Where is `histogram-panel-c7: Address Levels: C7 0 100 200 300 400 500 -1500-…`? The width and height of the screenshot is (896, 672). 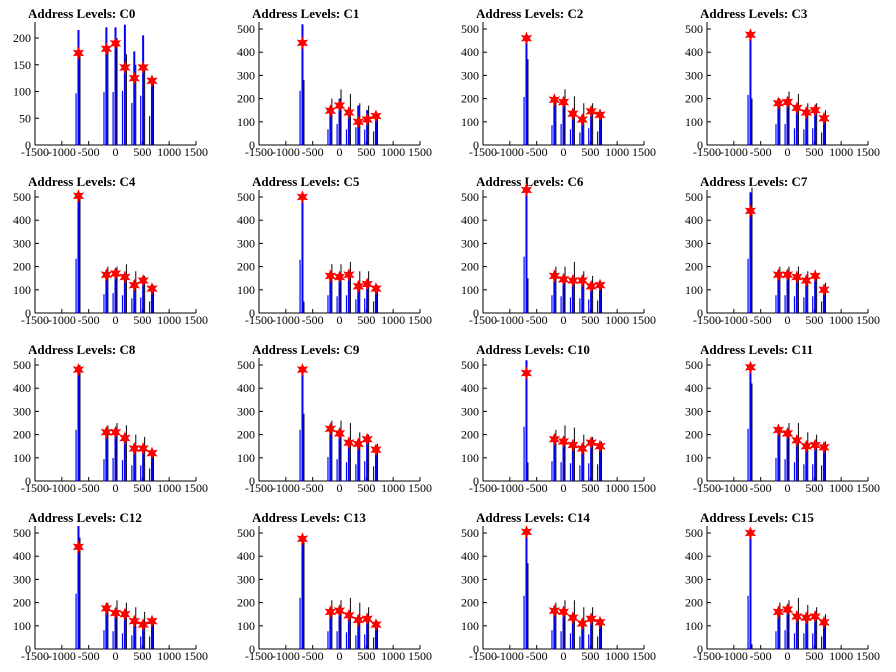
histogram-panel-c7: Address Levels: C7 0 100 200 300 400 500 -1500-… is located at coordinates (784, 252).